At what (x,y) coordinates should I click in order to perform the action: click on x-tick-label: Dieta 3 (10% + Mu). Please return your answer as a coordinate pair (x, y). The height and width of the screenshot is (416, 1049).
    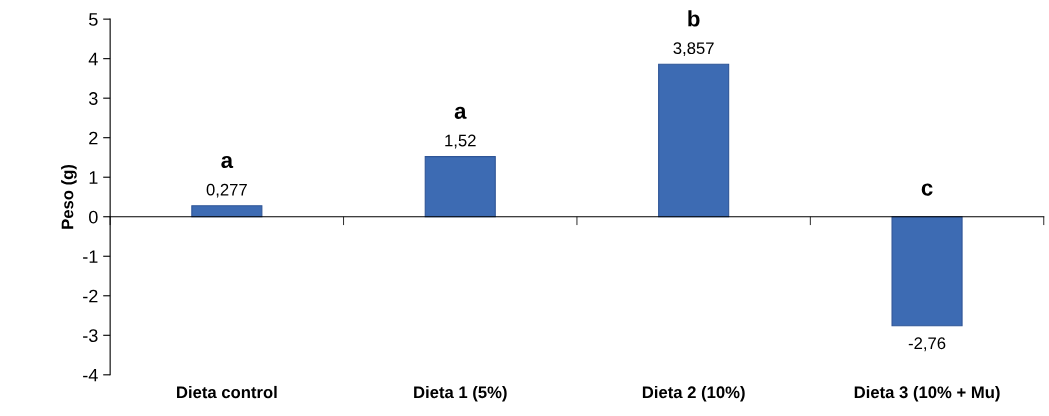
    Looking at the image, I should click on (927, 393).